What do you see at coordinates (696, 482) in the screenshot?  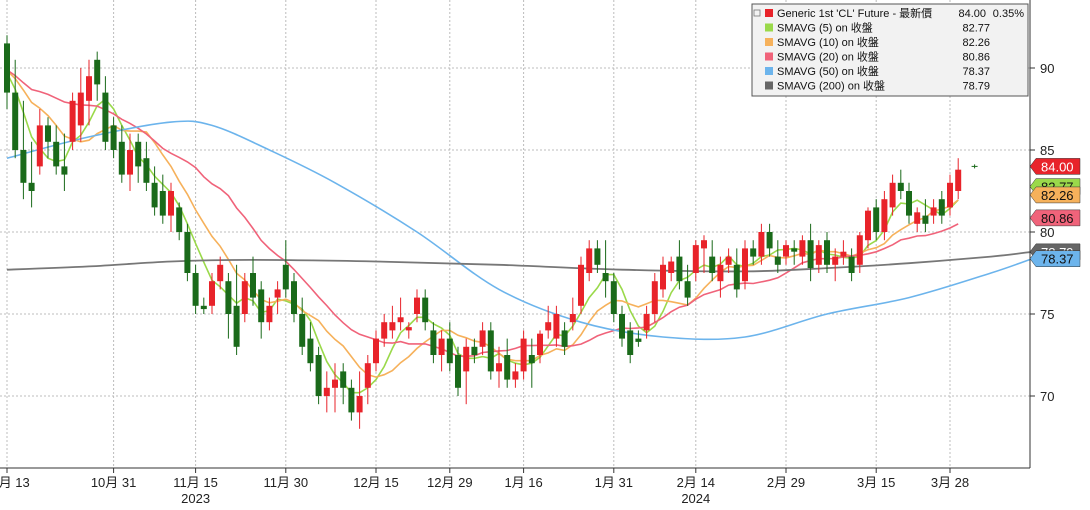 I see `x-tick-label: 2月 14` at bounding box center [696, 482].